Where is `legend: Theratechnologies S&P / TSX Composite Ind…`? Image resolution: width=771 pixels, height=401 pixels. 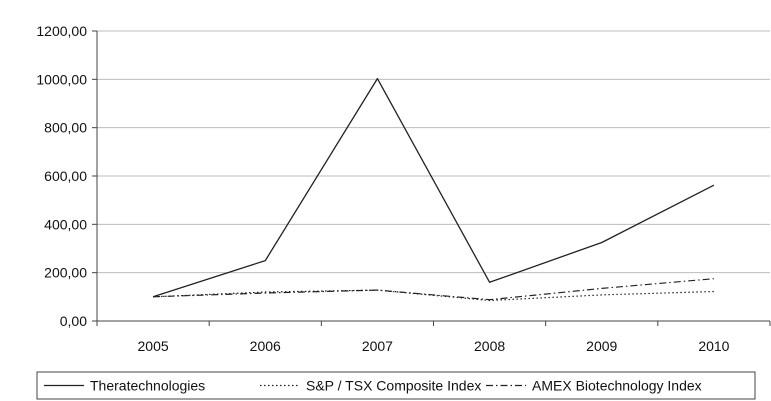
legend: Theratechnologies S&P / TSX Composite Ind… is located at coordinates (396, 385).